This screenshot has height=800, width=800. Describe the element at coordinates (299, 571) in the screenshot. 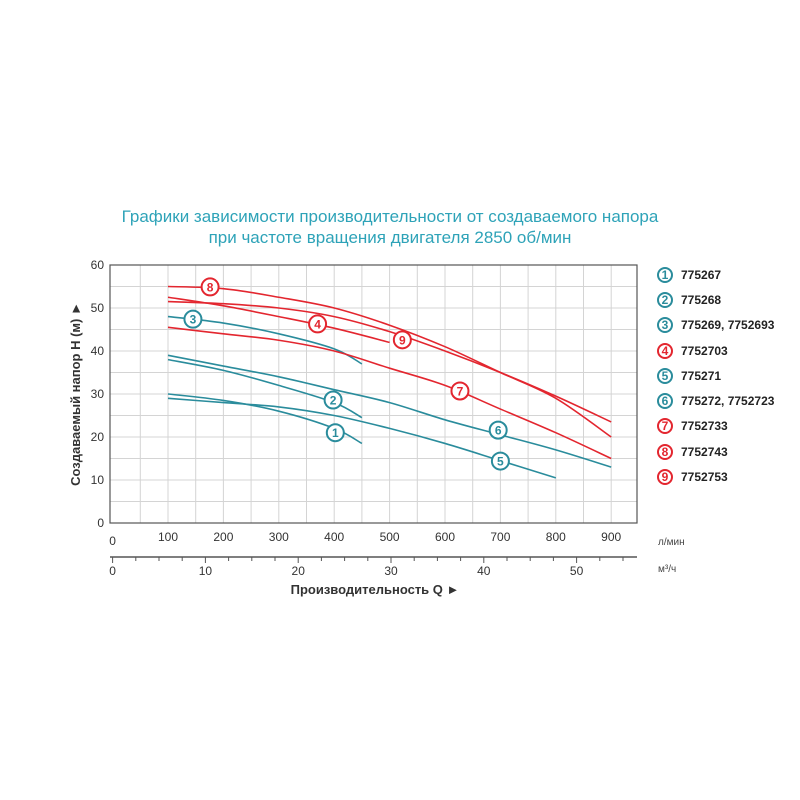

I see `x2-tick-label: 20` at that location.